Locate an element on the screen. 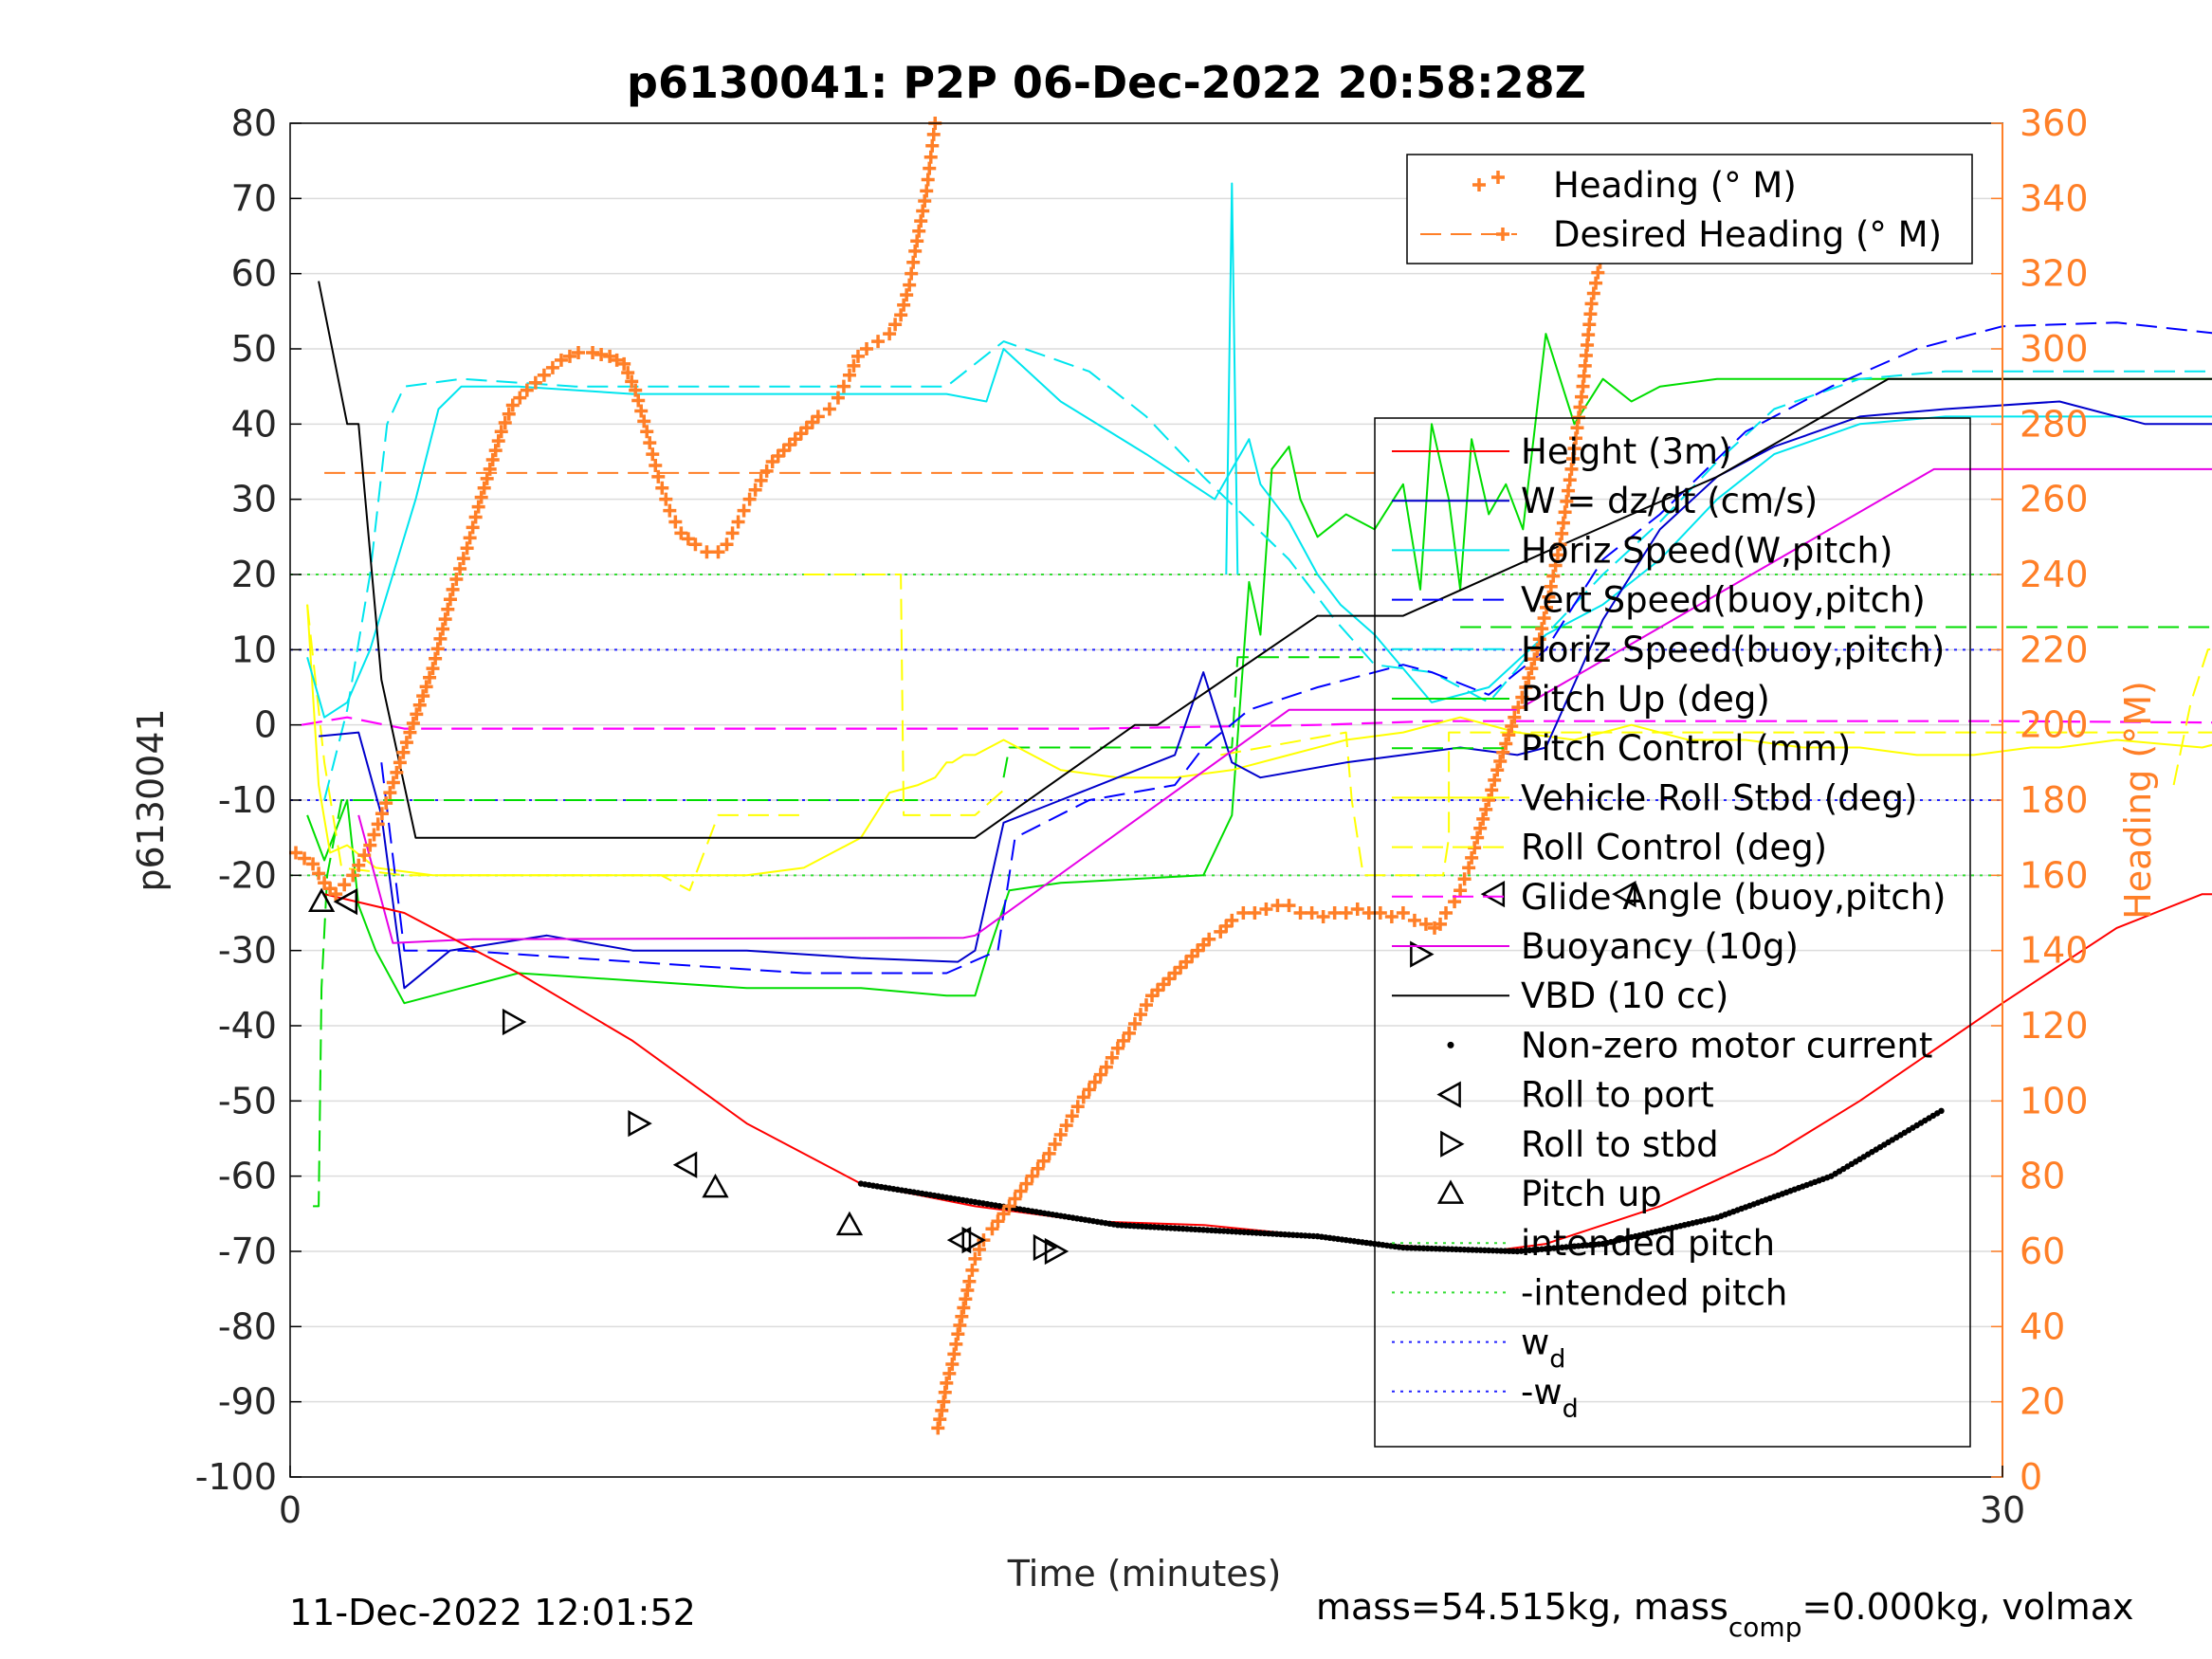 Image resolution: width=2212 pixels, height=1659 pixels. legend-dot is located at coordinates (1450, 1044).